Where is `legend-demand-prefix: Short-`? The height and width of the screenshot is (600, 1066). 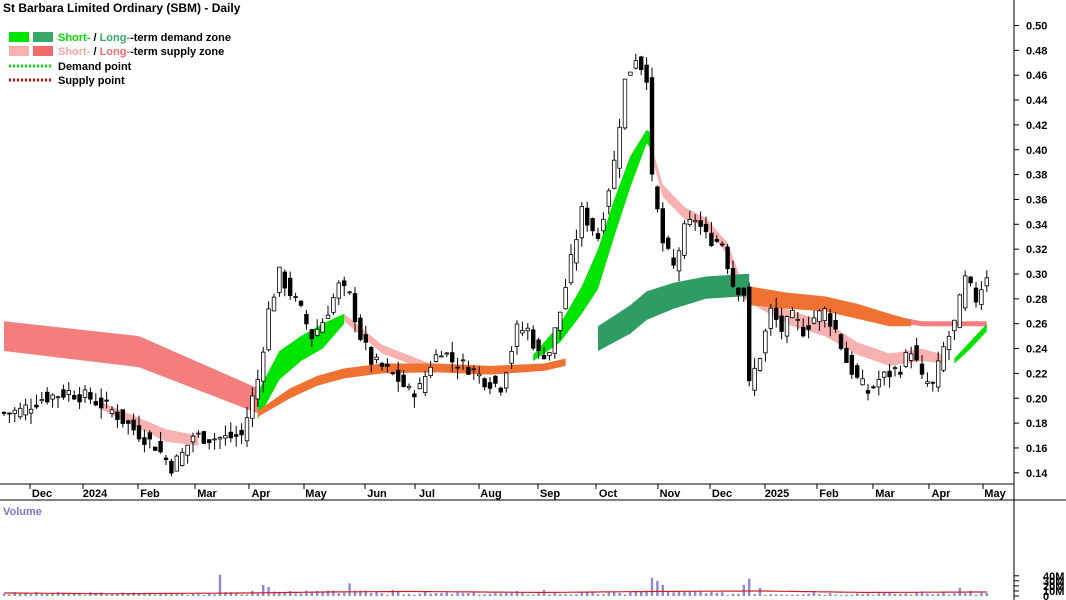 legend-demand-prefix: Short- is located at coordinates (74, 38).